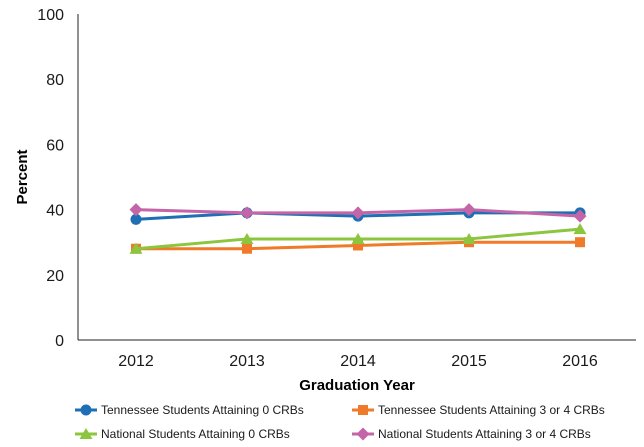  Describe the element at coordinates (357, 385) in the screenshot. I see `x-axis-title: Graduation Year` at that location.